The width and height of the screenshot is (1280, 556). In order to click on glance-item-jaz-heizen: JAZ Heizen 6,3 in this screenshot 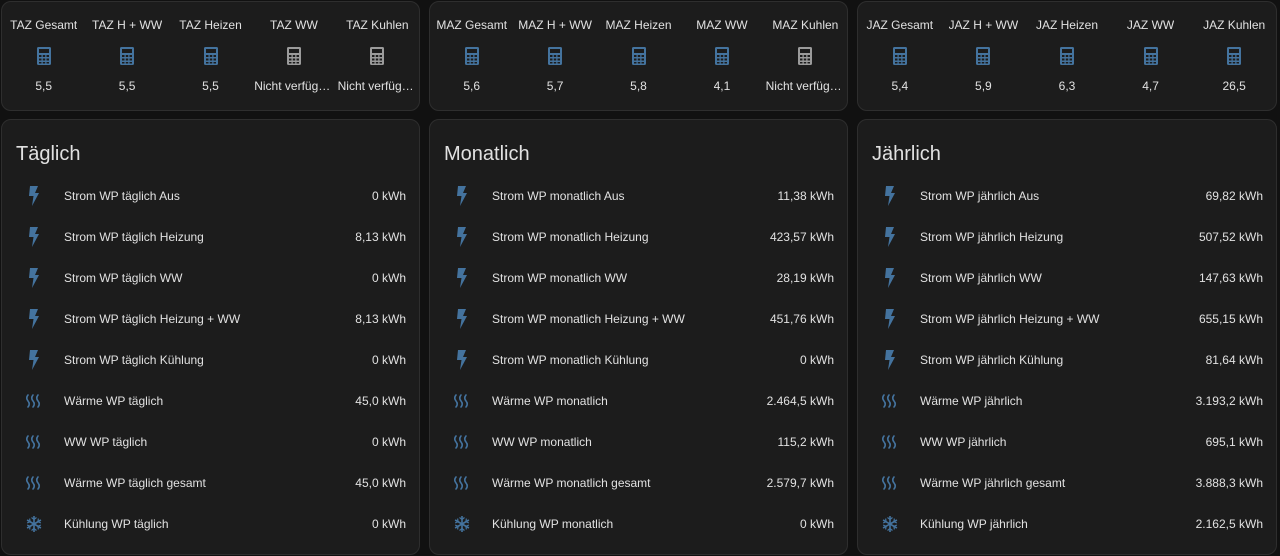, I will do `click(1067, 55)`.